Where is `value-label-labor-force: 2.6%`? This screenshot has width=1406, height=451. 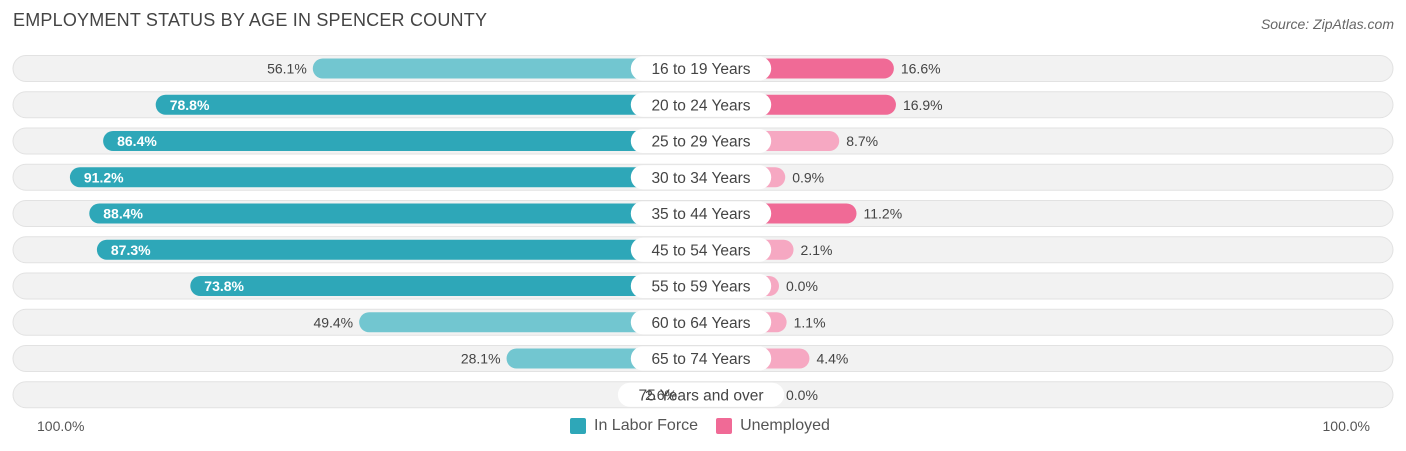 value-label-labor-force: 2.6% is located at coordinates (661, 395).